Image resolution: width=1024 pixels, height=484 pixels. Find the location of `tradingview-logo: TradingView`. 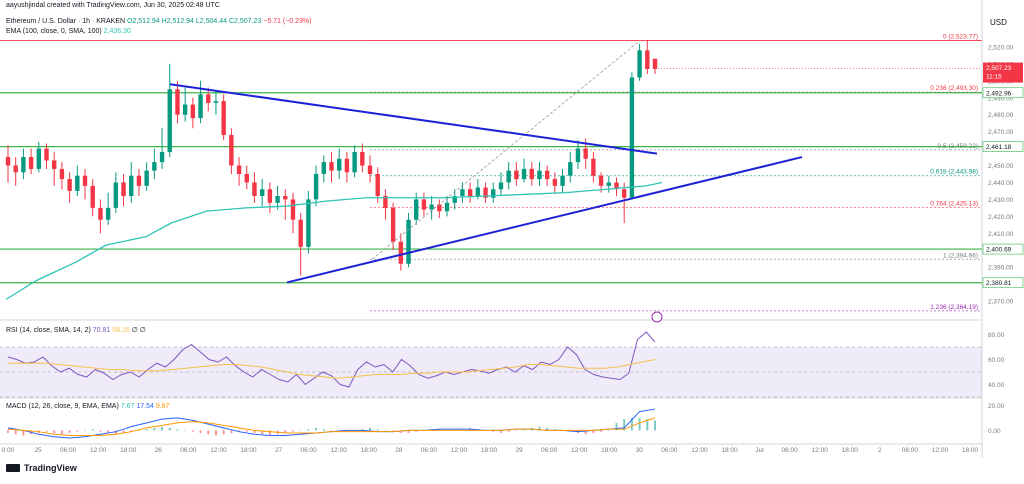

tradingview-logo: TradingView is located at coordinates (41, 468).